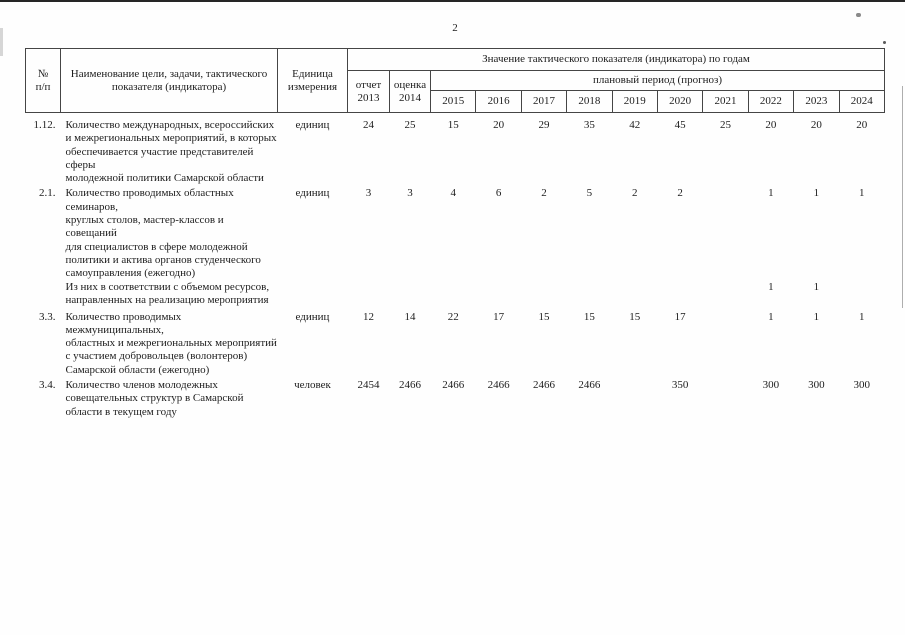 The width and height of the screenshot is (905, 635). I want to click on col-header-unit: Единица измерения, so click(312, 80).